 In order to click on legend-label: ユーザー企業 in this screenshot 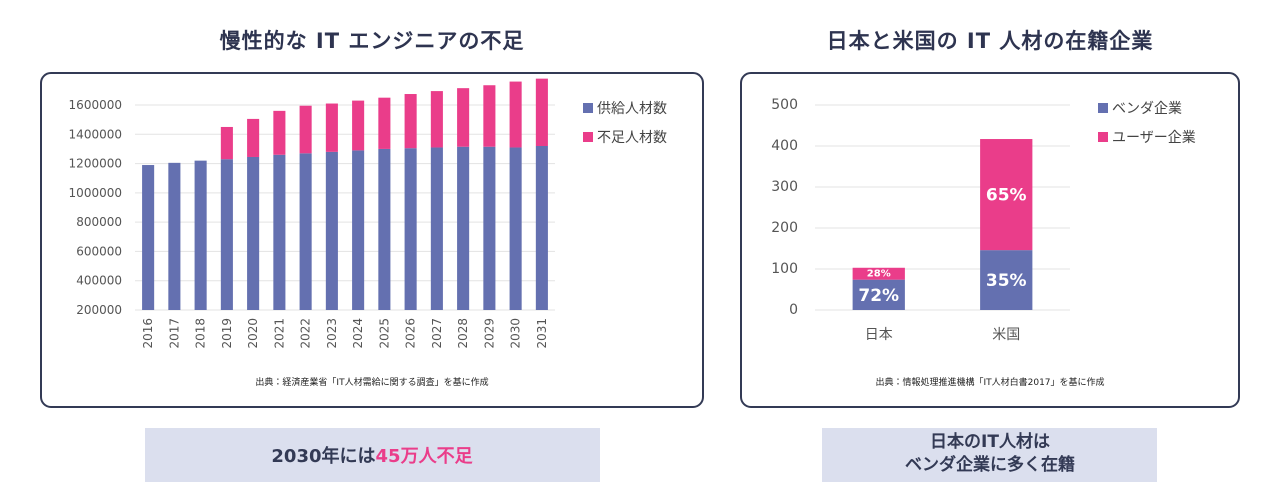, I will do `click(1154, 138)`.